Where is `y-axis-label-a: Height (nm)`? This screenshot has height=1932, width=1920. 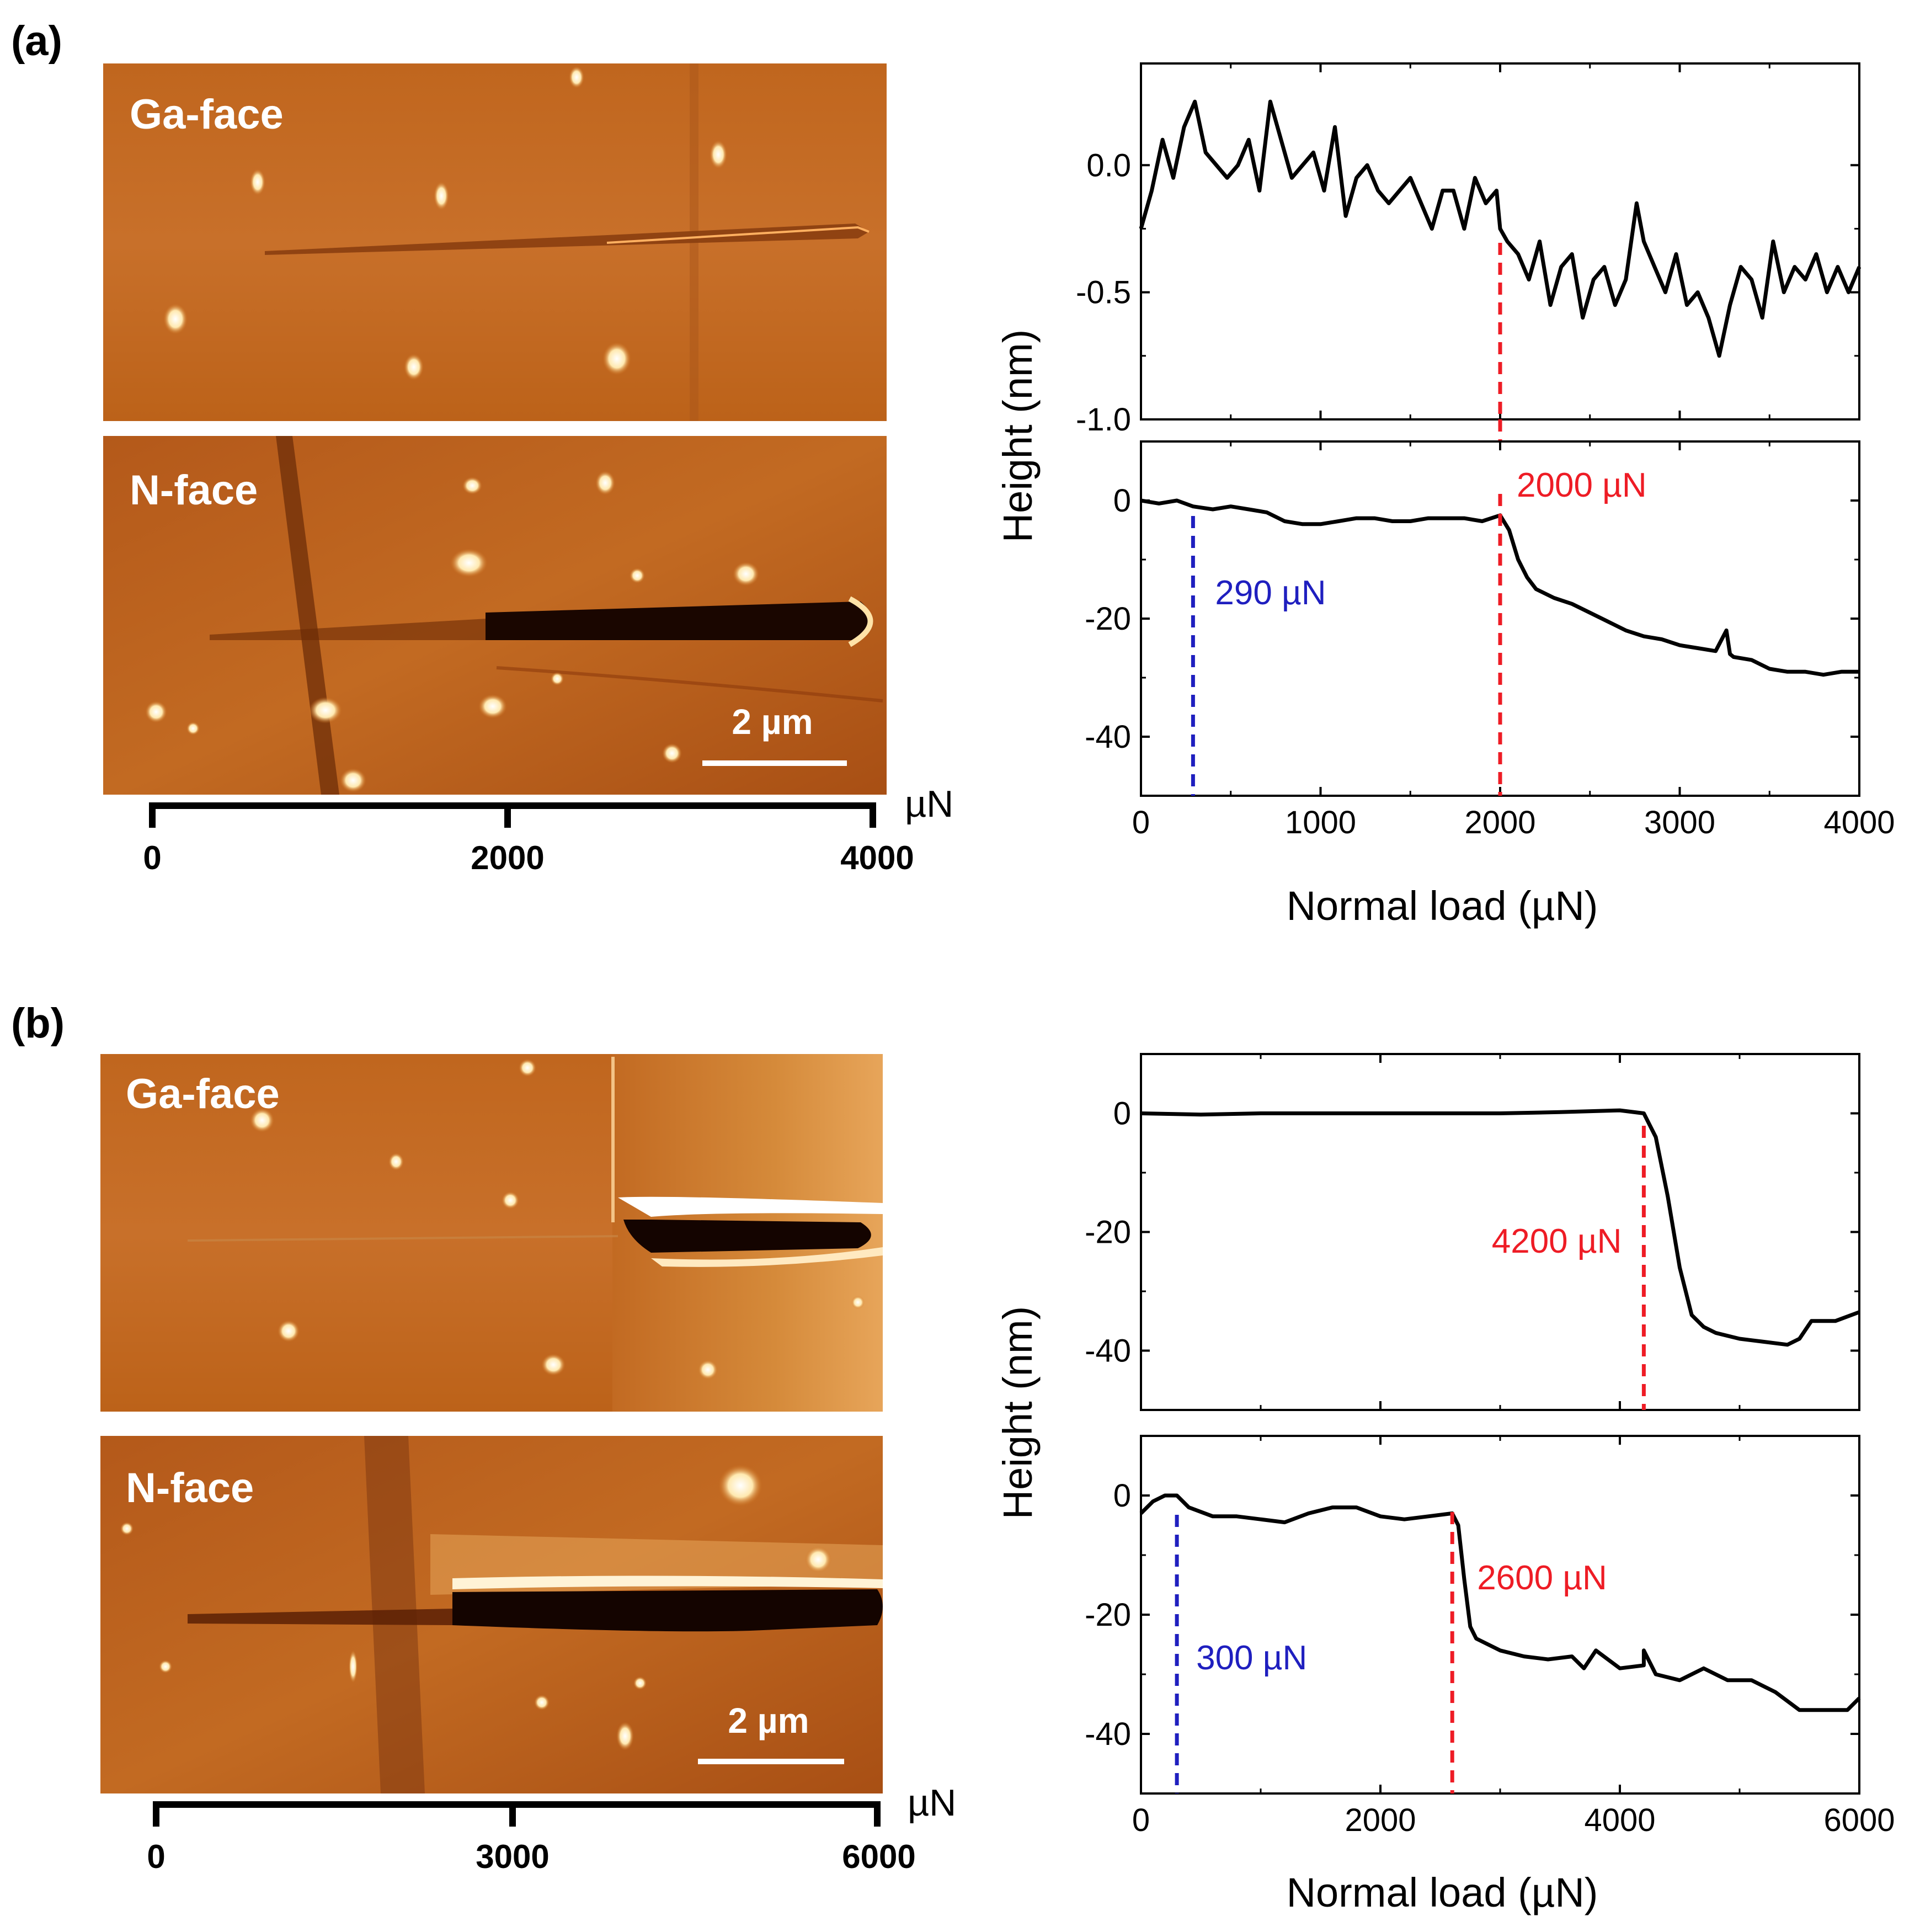
y-axis-label-a: Height (nm) is located at coordinates (1018, 436).